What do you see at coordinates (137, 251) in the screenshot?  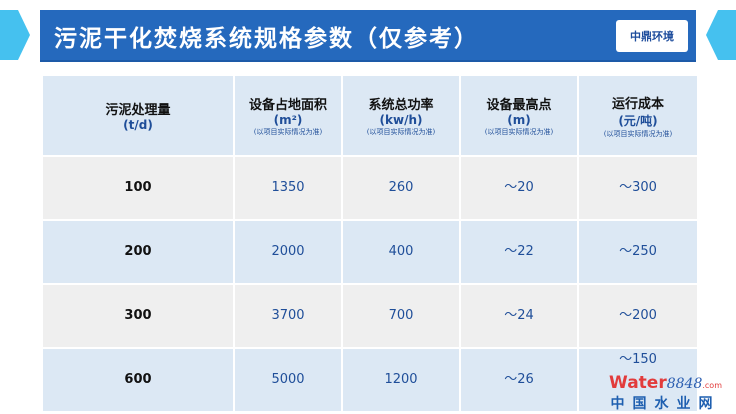 I see `capacity-cell: 200` at bounding box center [137, 251].